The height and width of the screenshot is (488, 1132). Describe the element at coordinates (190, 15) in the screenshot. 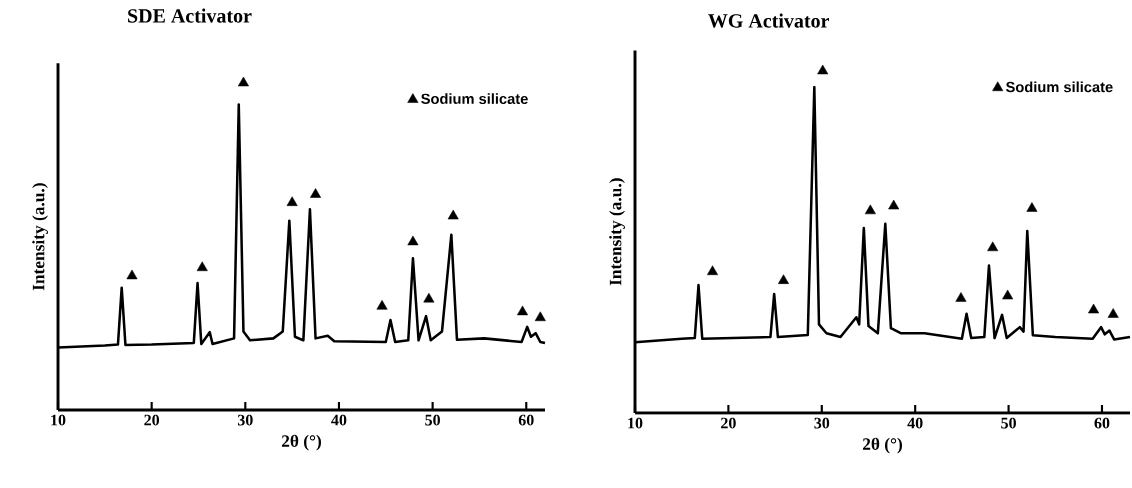

I see `chart-title: SDE Activator` at that location.